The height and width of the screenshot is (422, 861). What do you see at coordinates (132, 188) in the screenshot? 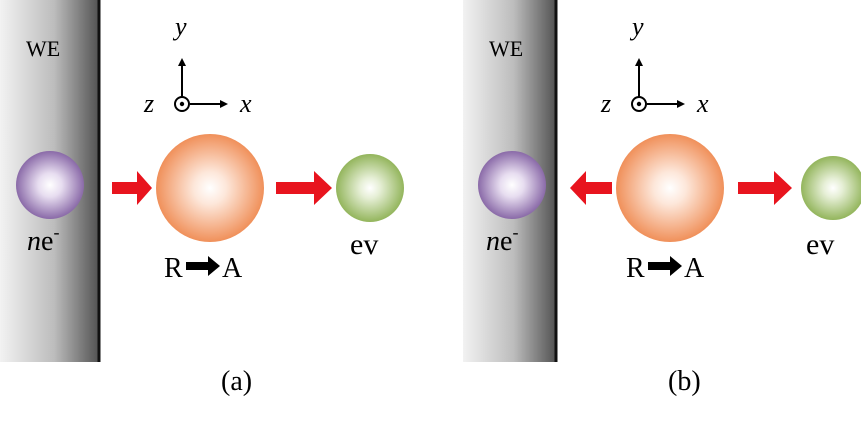
I see `arrow-electron-to-reactant` at bounding box center [132, 188].